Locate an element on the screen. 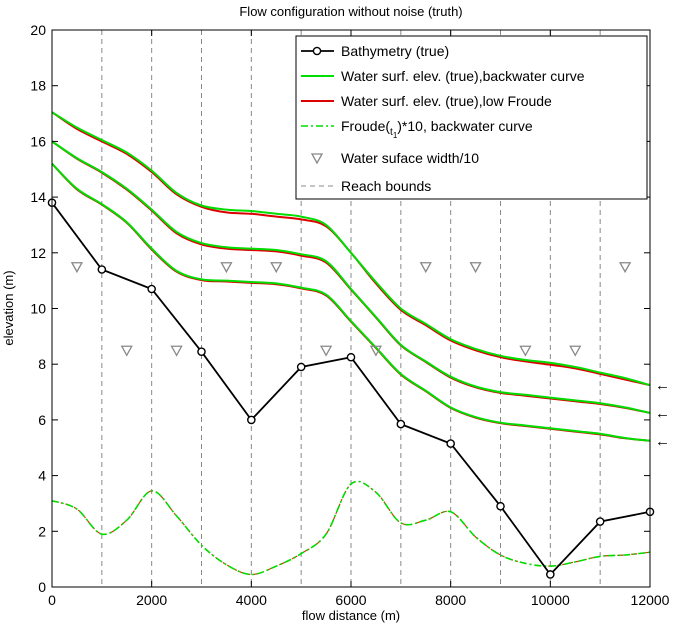 This screenshot has height=627, width=675. legend-label: Reach bounds is located at coordinates (386, 186).